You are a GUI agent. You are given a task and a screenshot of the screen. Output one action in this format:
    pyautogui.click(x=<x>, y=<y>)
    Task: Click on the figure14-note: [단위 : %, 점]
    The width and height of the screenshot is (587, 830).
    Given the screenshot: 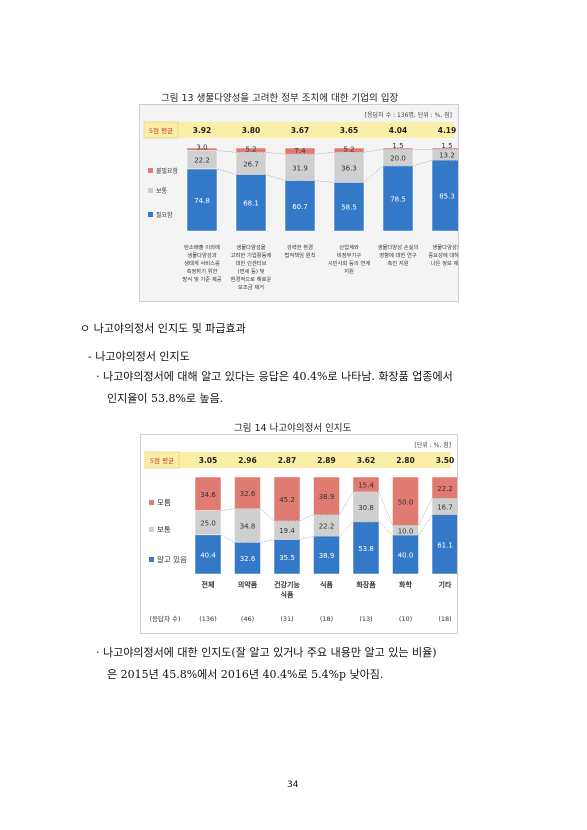 What is the action you would take?
    pyautogui.click(x=432, y=445)
    